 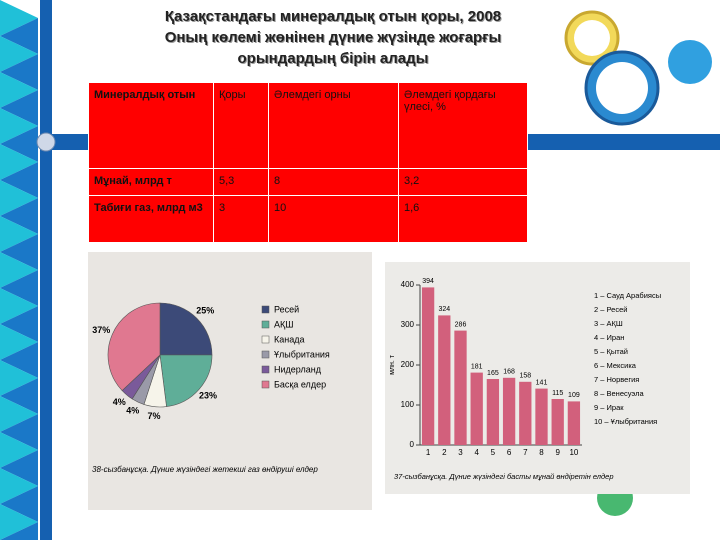 I want to click on slice-label: 25%, so click(x=205, y=311).